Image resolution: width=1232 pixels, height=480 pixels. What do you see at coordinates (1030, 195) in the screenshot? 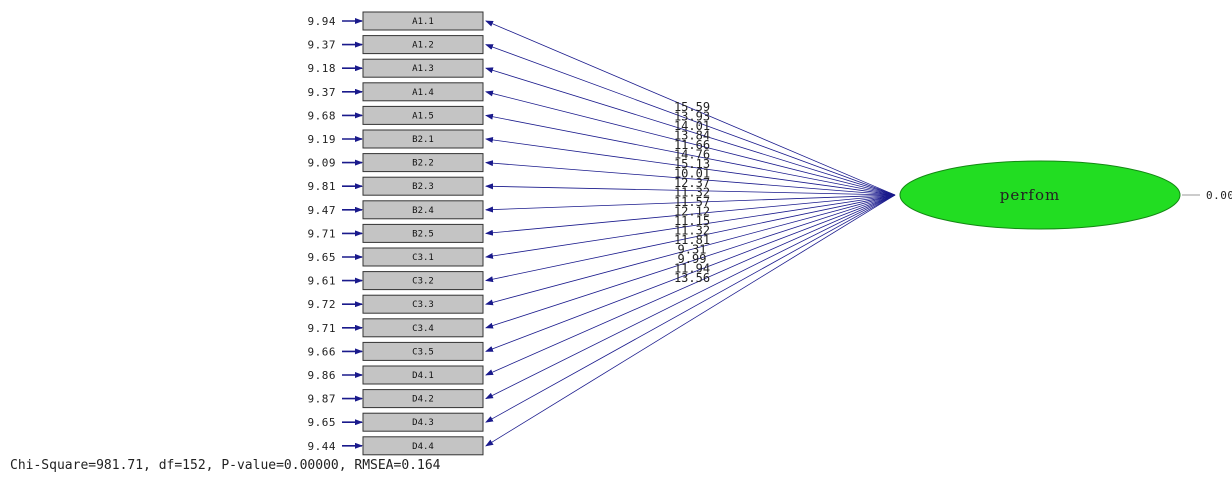
I see `latent-label: perfom` at bounding box center [1030, 195].